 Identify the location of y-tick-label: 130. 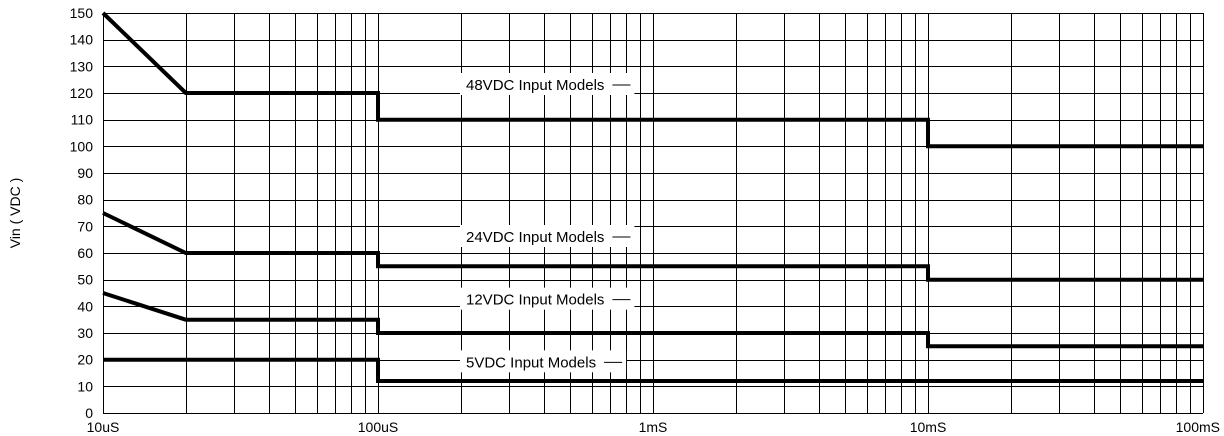
(82, 66).